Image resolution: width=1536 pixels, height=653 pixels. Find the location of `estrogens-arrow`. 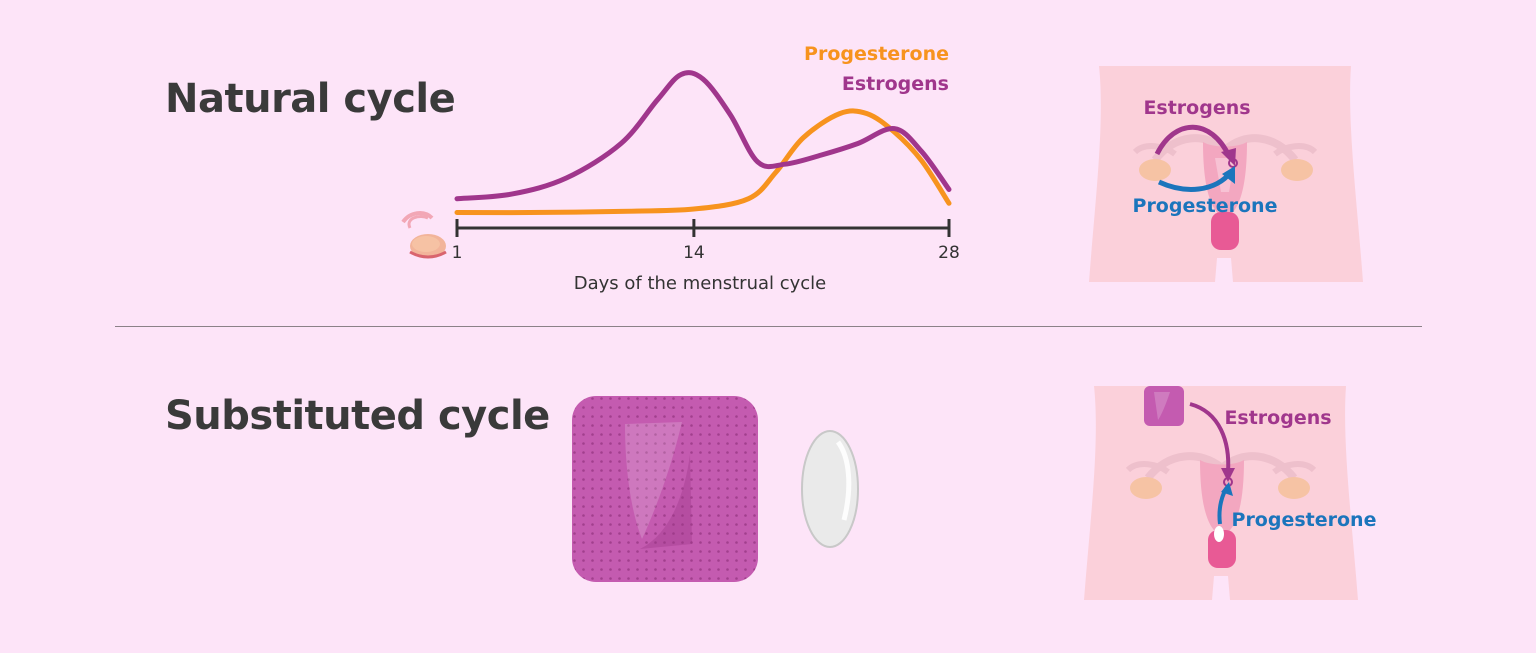

estrogens-arrow is located at coordinates (1193, 141).